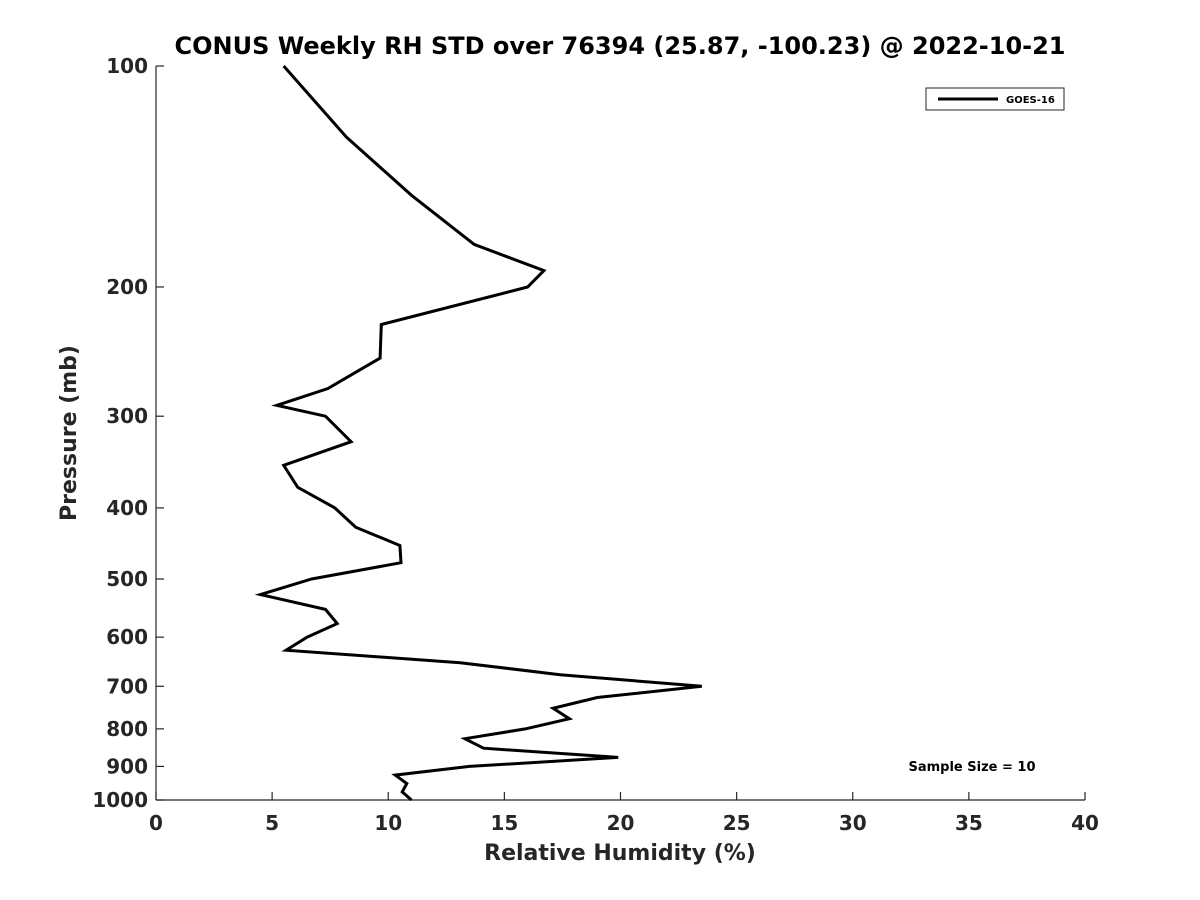 The width and height of the screenshot is (1200, 900). Describe the element at coordinates (1030, 100) in the screenshot. I see `legend-label-goes-16: GOES-16` at that location.